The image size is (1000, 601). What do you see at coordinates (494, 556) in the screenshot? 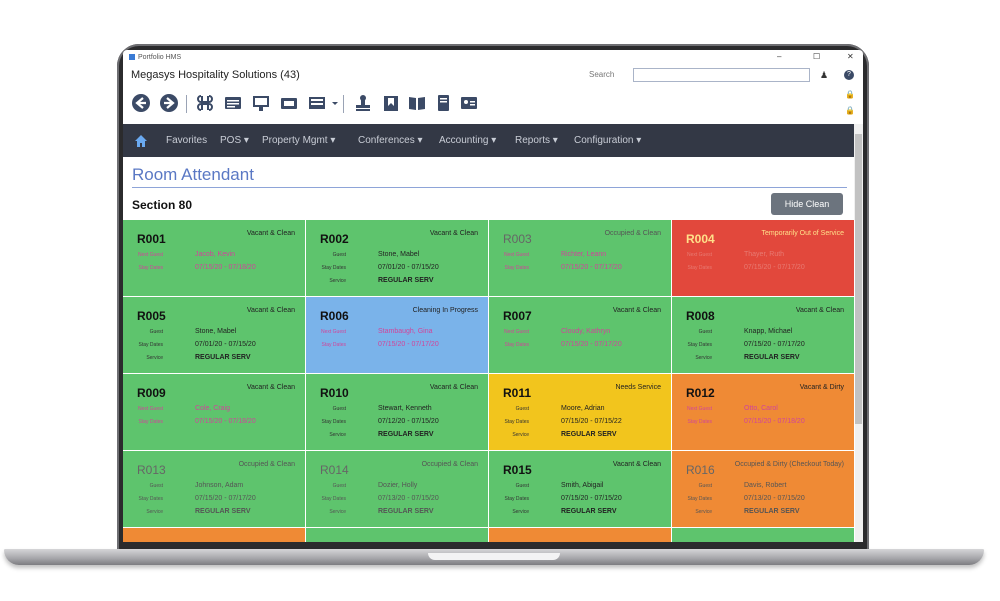
I see `laptop-notch` at bounding box center [494, 556].